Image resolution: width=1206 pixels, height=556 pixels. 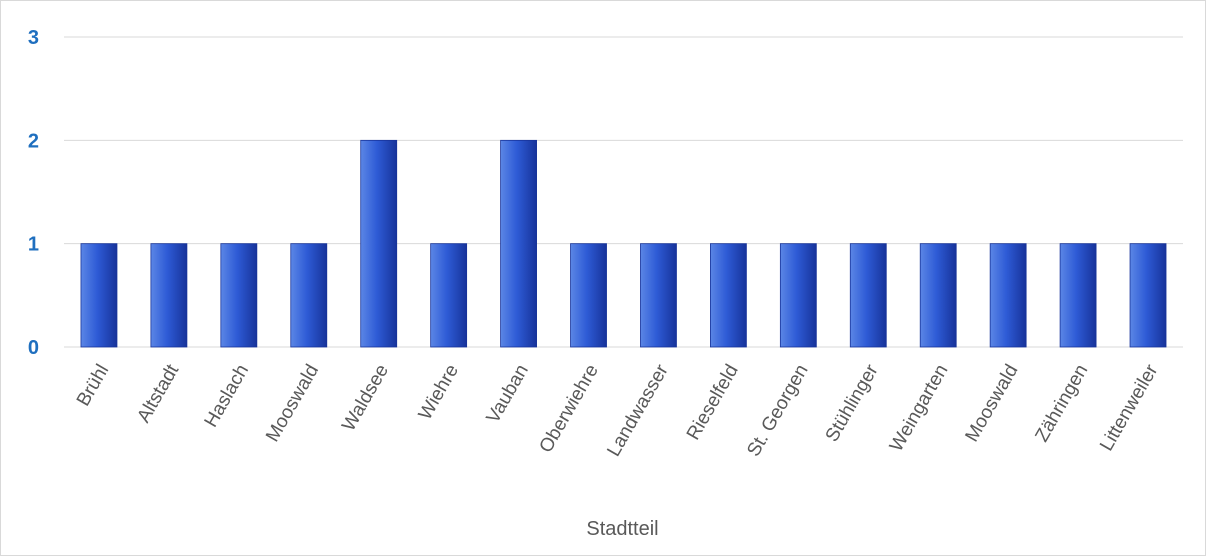 What do you see at coordinates (622, 529) in the screenshot?
I see `x-axis-title: Stadtteil` at bounding box center [622, 529].